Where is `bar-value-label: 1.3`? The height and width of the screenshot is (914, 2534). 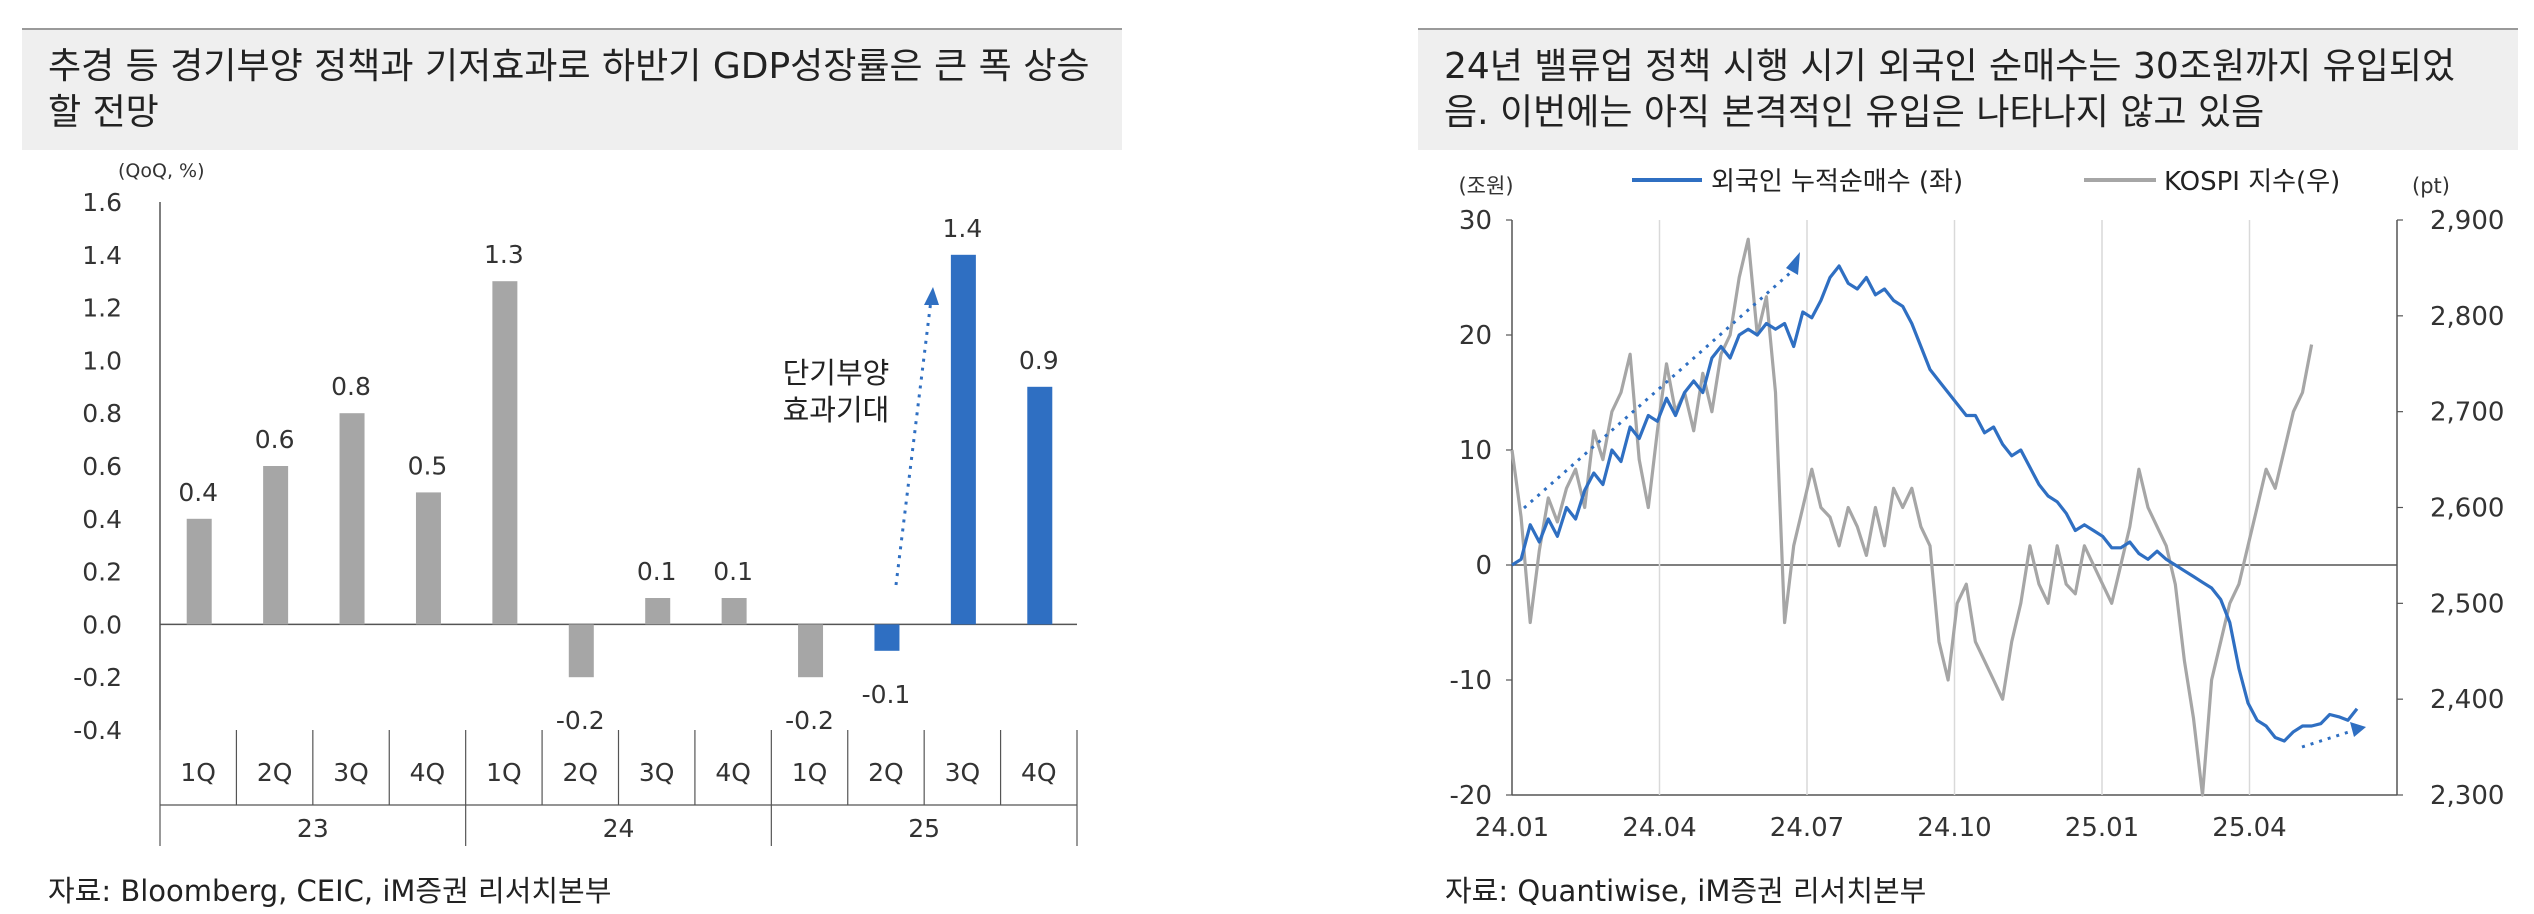
bar-value-label: 1.3 is located at coordinates (504, 254).